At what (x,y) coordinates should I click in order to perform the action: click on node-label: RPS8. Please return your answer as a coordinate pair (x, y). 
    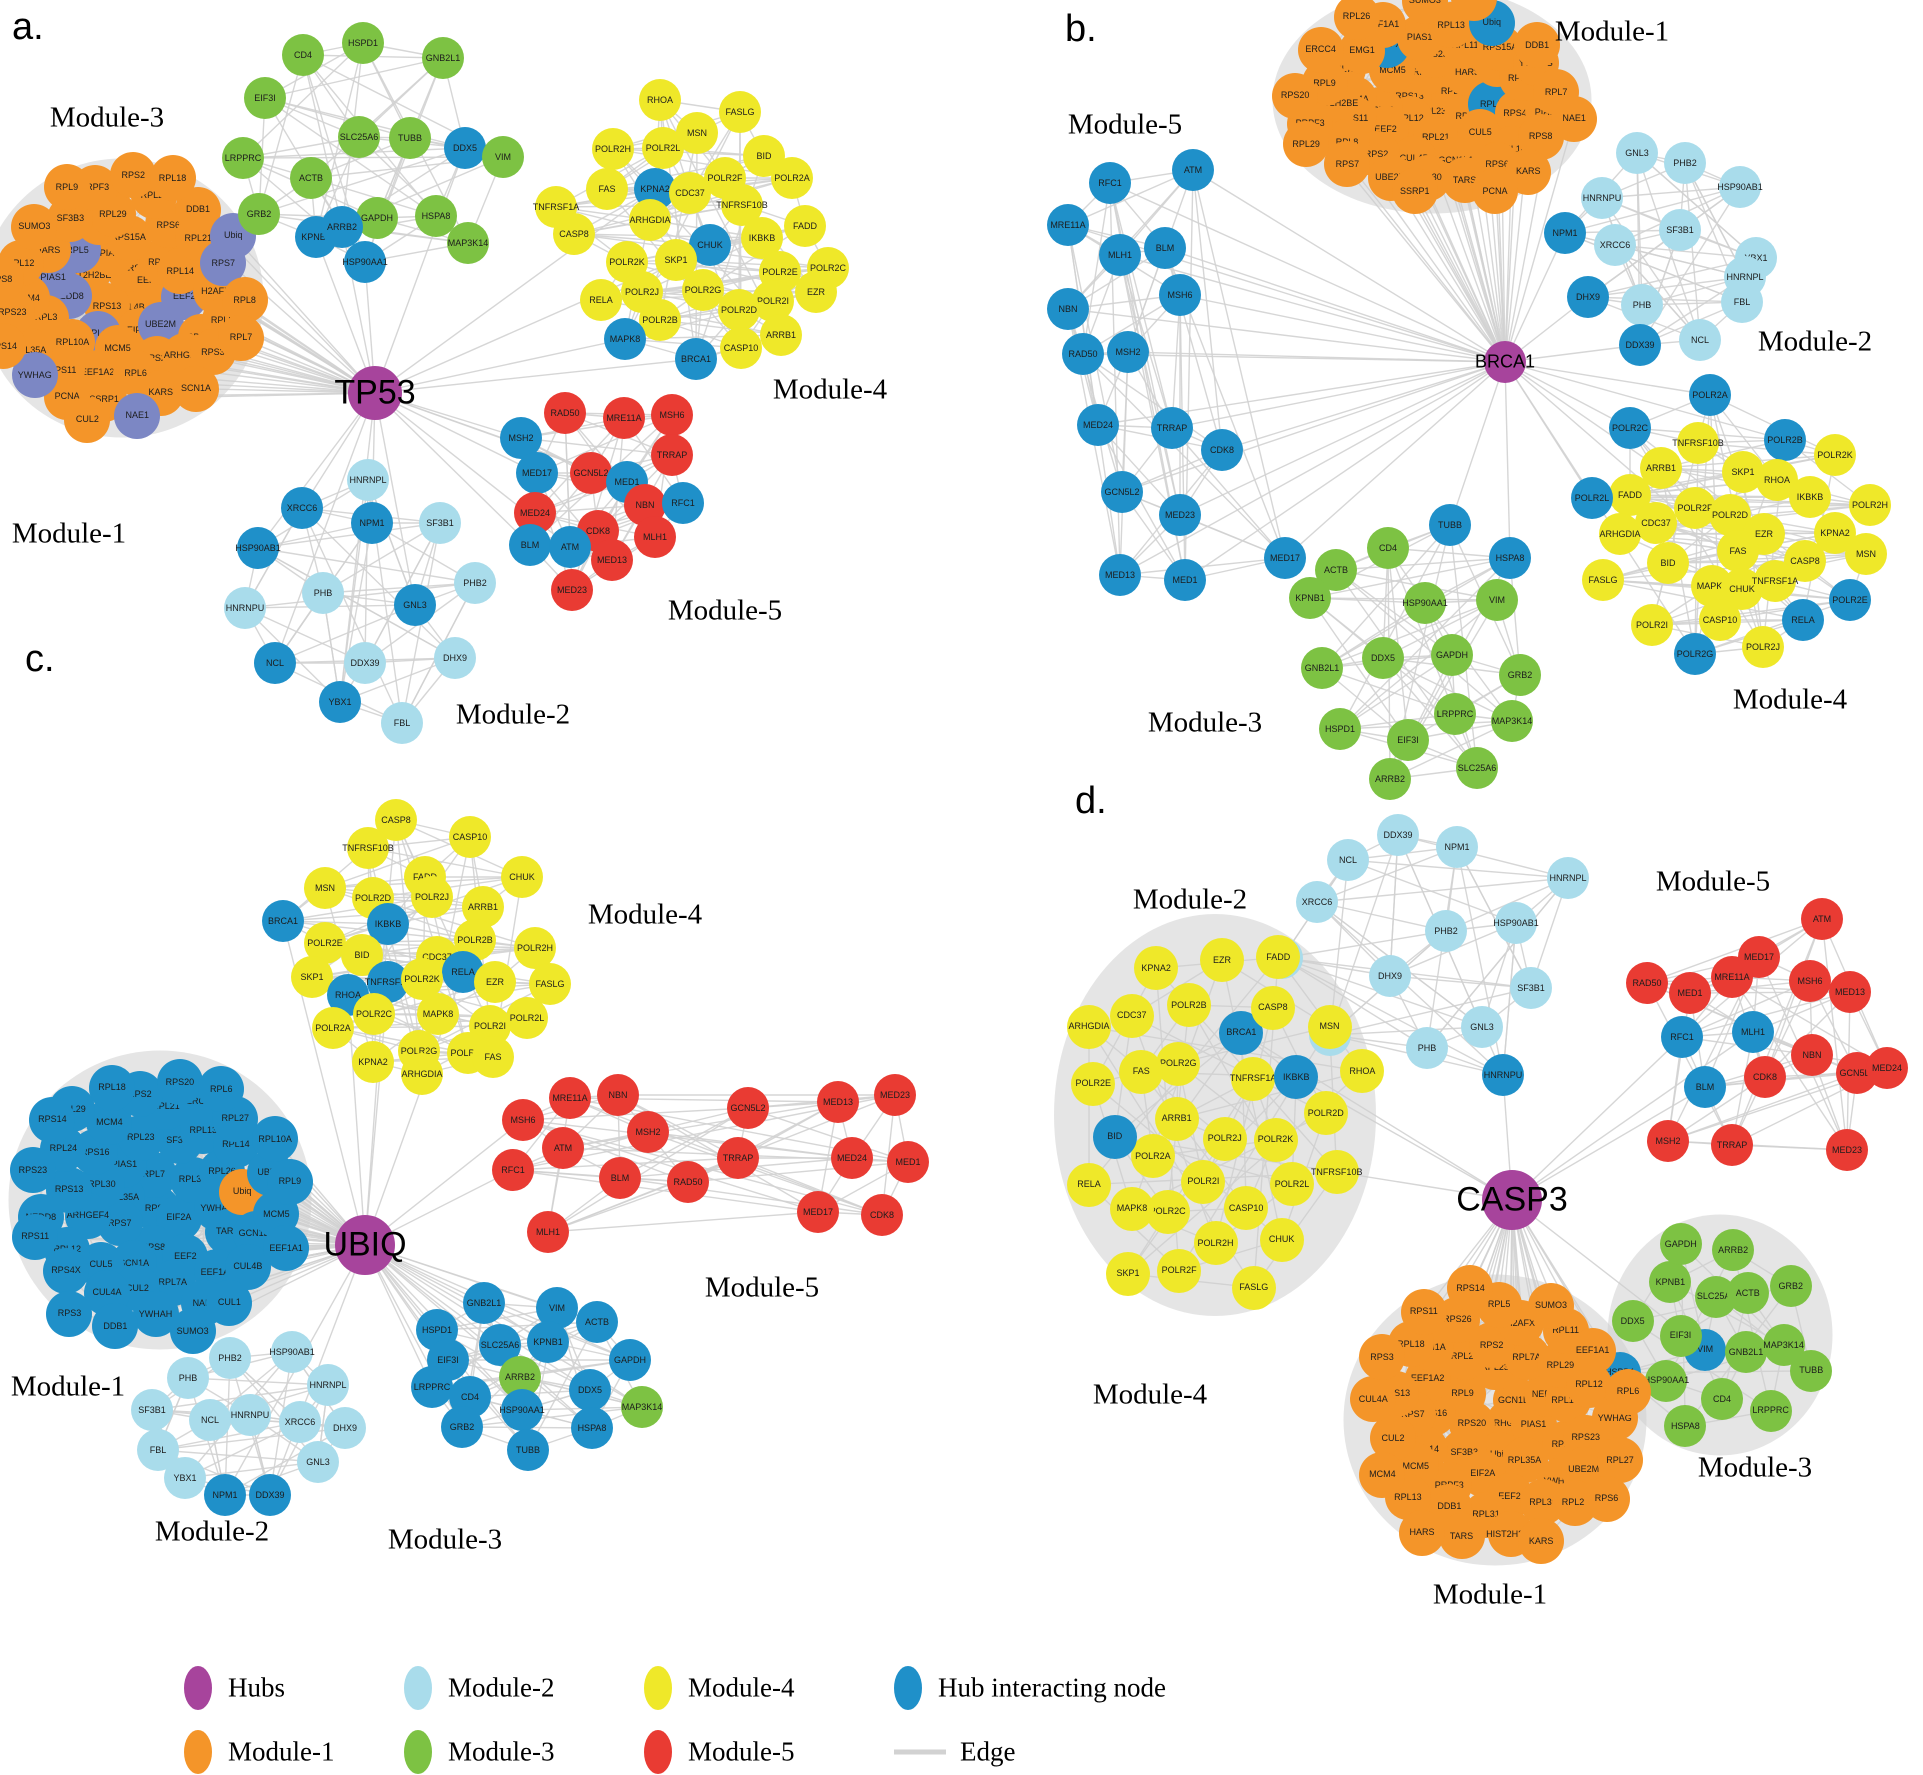
    Looking at the image, I should click on (6, 278).